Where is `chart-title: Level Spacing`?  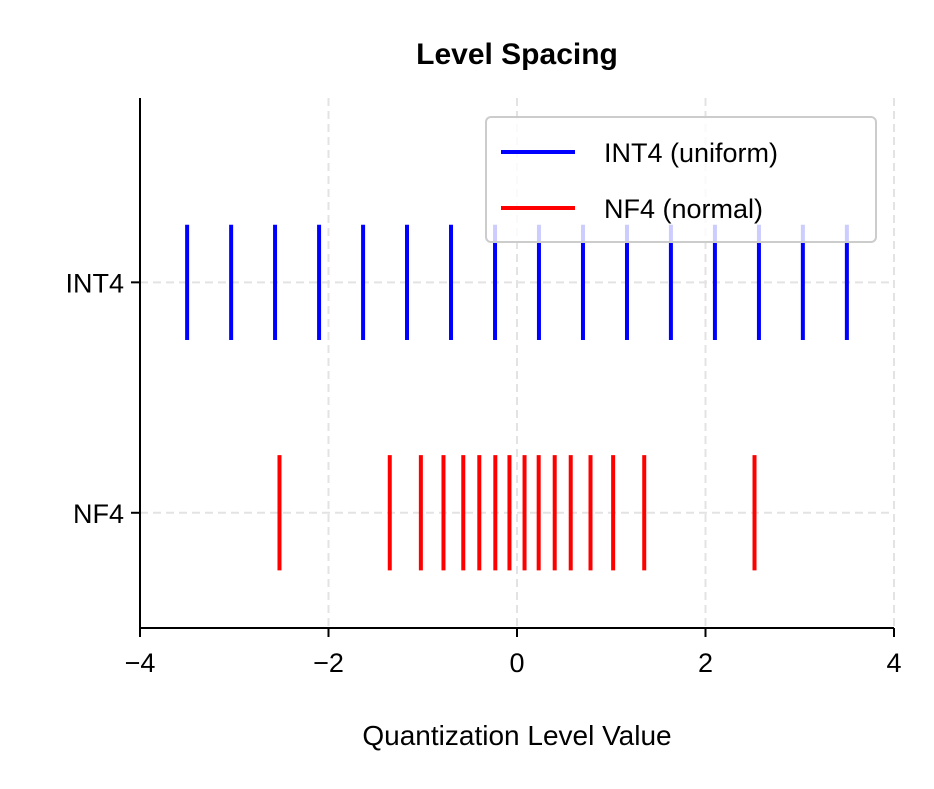 chart-title: Level Spacing is located at coordinates (517, 54).